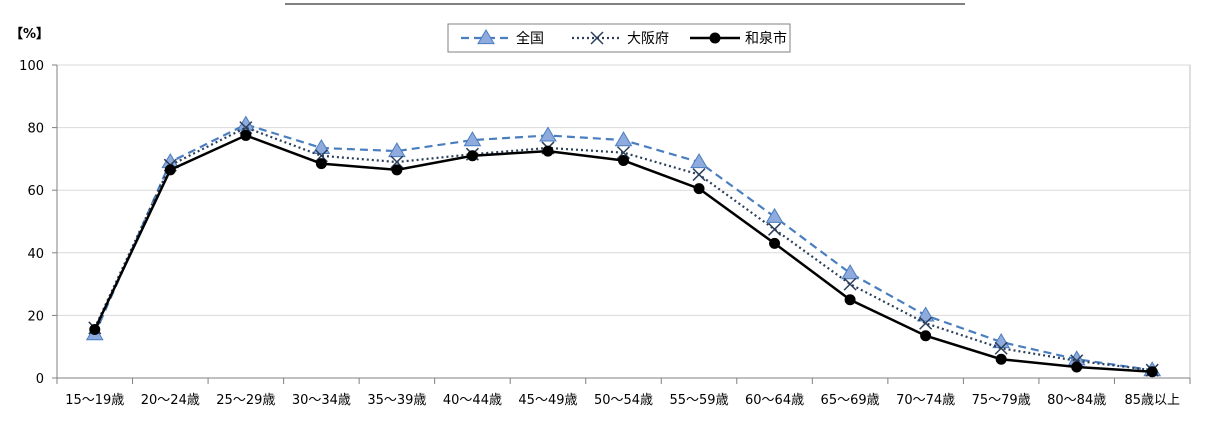  Describe the element at coordinates (35, 254) in the screenshot. I see `y-tick-label: 40` at that location.